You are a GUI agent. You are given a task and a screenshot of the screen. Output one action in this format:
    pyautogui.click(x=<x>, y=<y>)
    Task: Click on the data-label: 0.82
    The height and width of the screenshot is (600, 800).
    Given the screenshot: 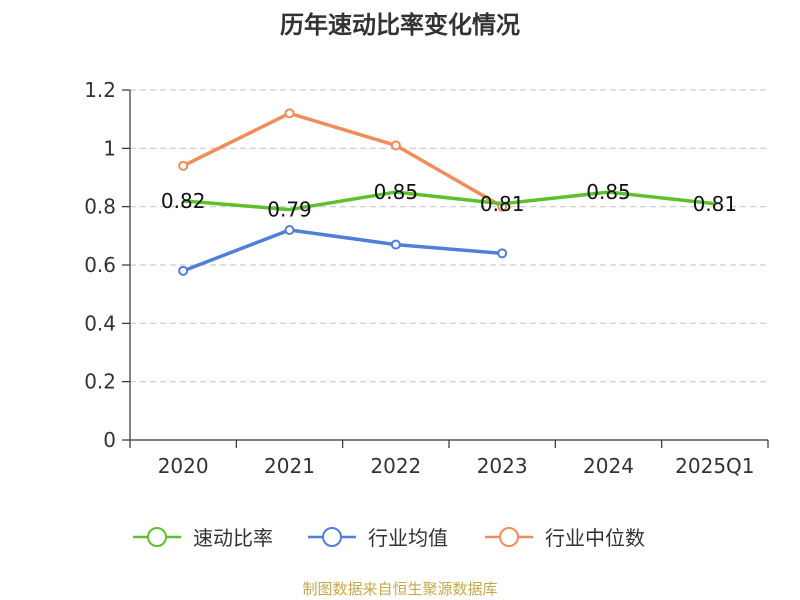 What is the action you would take?
    pyautogui.click(x=183, y=201)
    